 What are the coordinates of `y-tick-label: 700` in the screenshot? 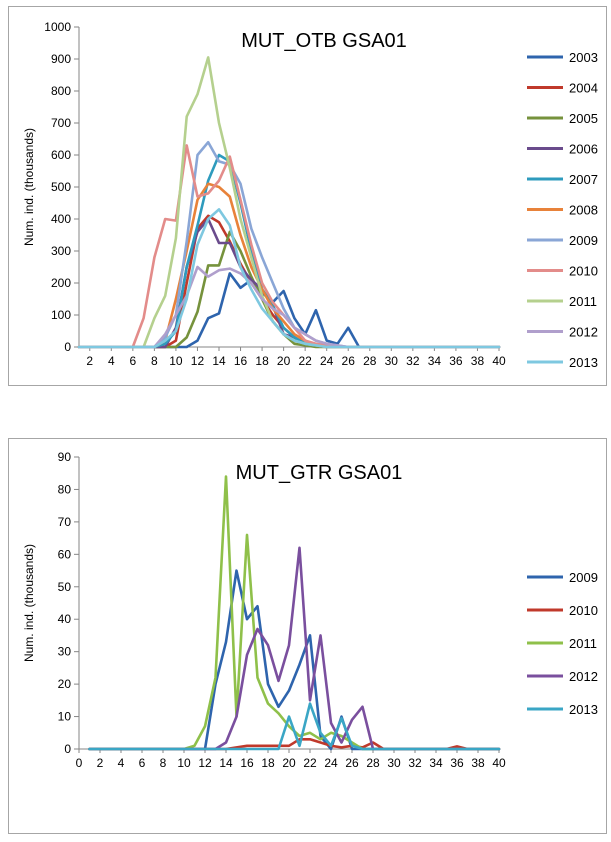 It's located at (61, 123).